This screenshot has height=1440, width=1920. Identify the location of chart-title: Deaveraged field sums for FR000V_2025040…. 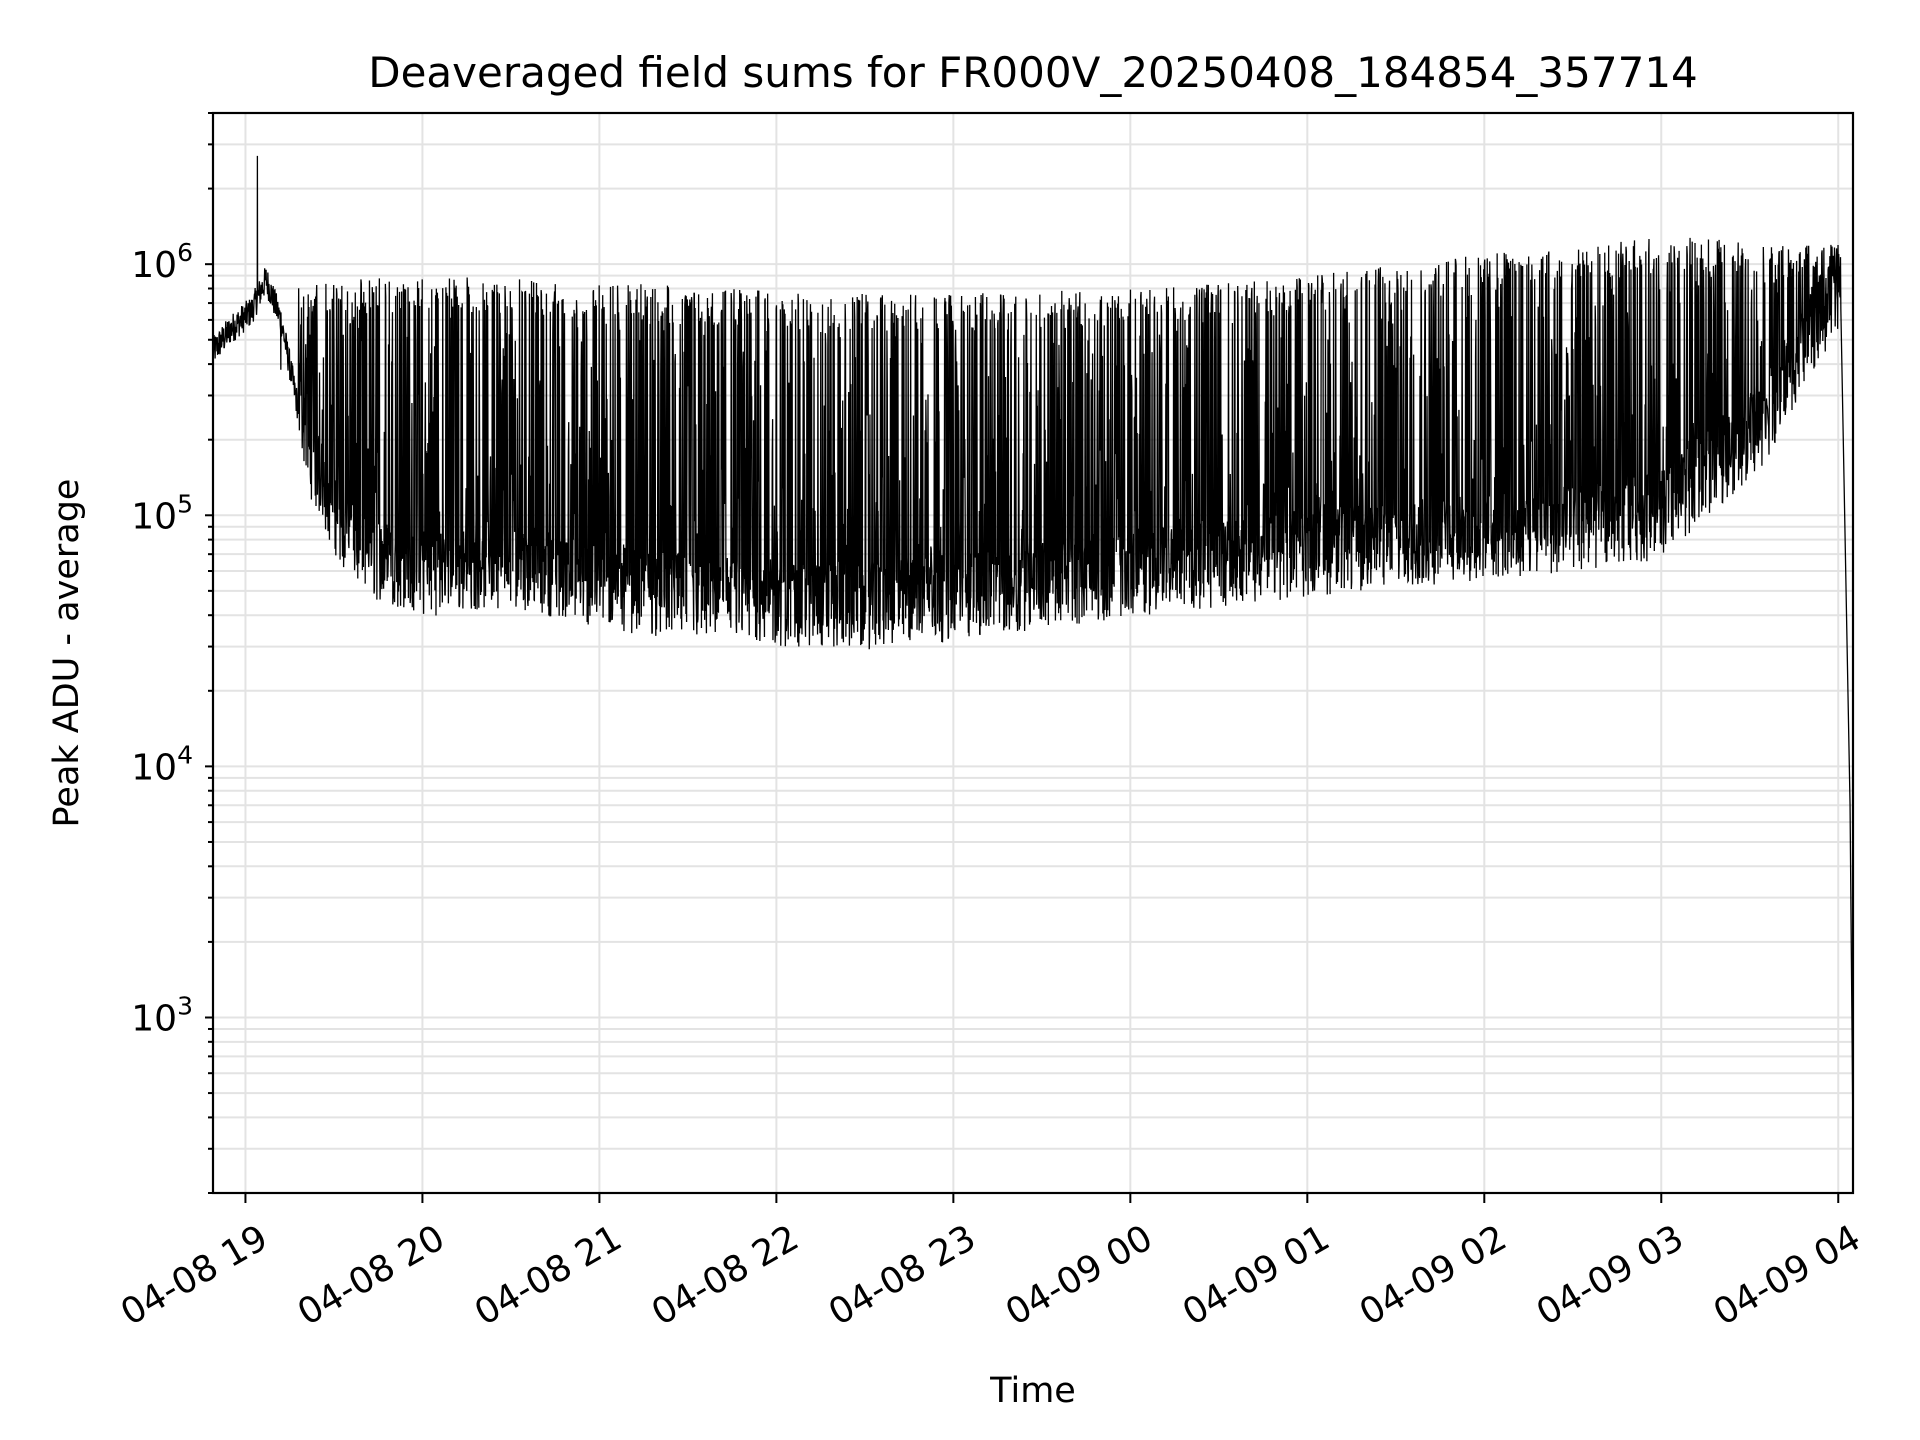
(1033, 72).